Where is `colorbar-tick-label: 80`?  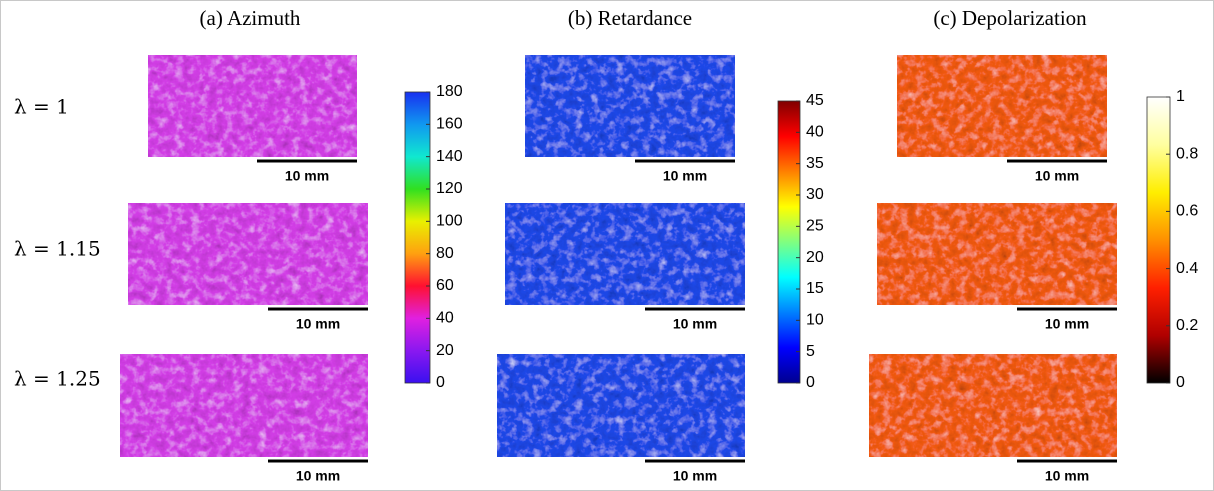
colorbar-tick-label: 80 is located at coordinates (445, 253).